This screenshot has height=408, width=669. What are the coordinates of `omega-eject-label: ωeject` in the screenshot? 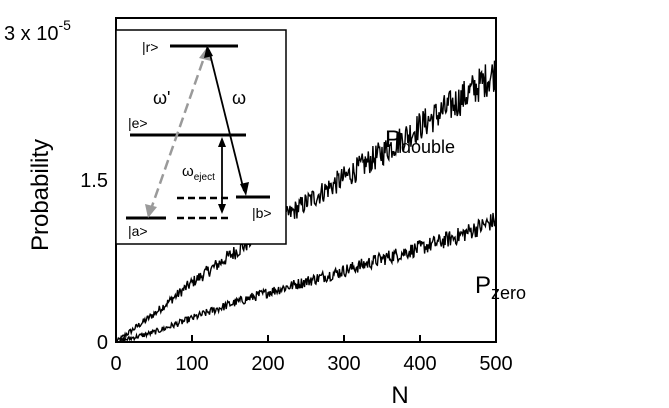 It's located at (198, 173).